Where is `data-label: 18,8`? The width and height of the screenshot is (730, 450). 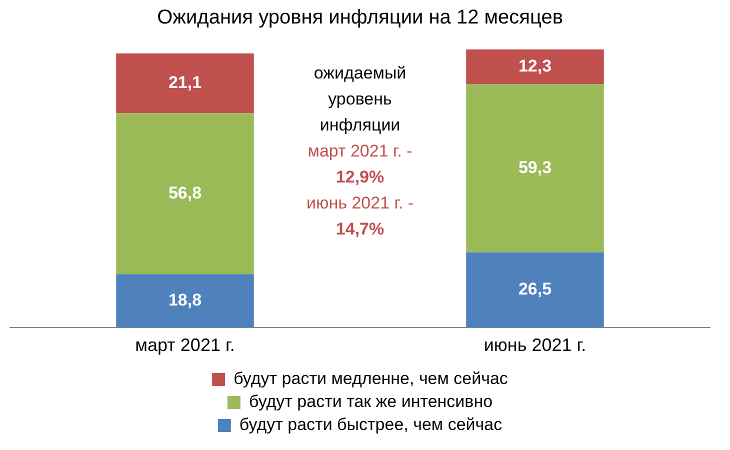
data-label: 18,8 is located at coordinates (185, 300).